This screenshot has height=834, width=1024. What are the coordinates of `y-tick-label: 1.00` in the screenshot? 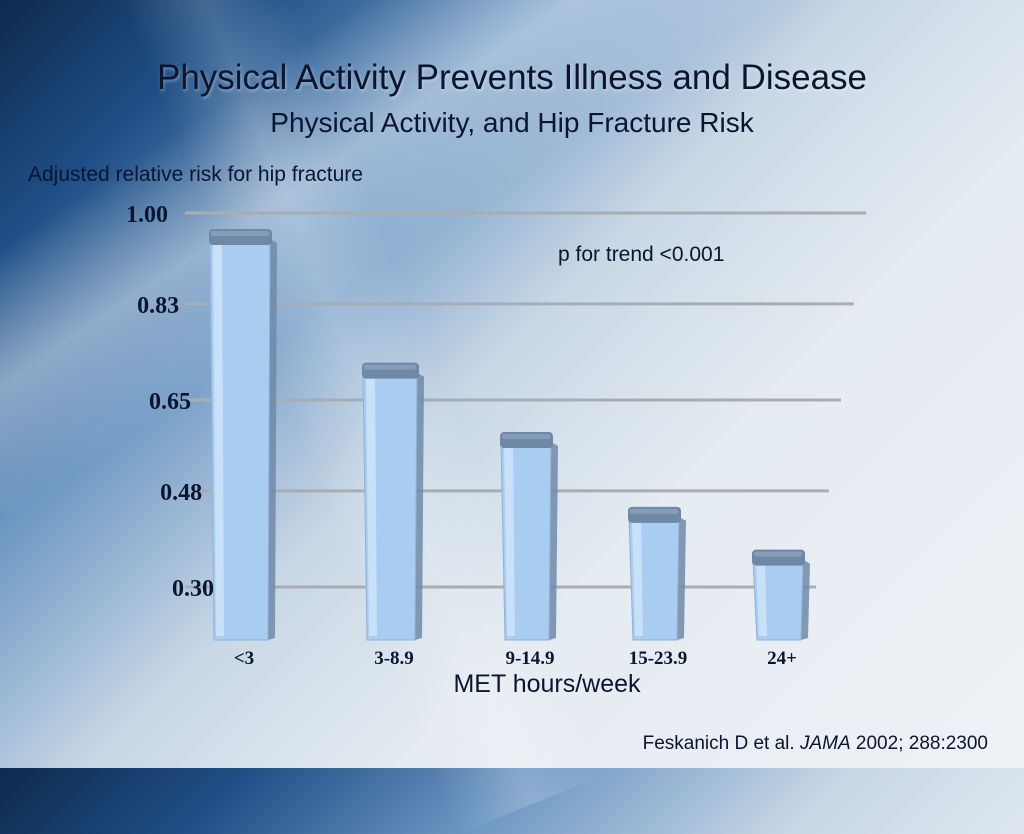 It's located at (147, 215).